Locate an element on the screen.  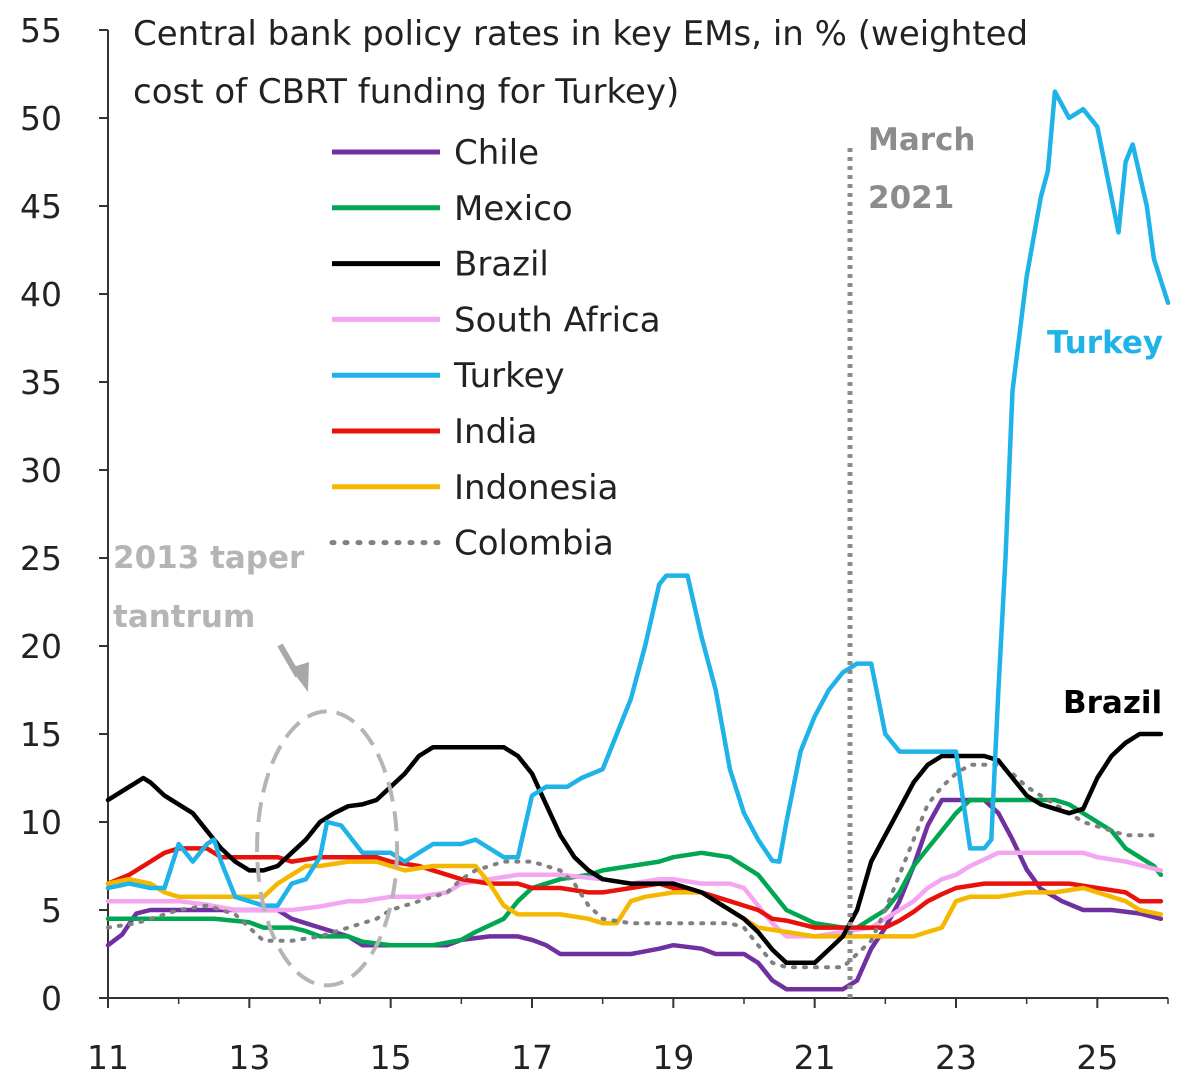
y-tick-label: 0 is located at coordinates (51, 998).